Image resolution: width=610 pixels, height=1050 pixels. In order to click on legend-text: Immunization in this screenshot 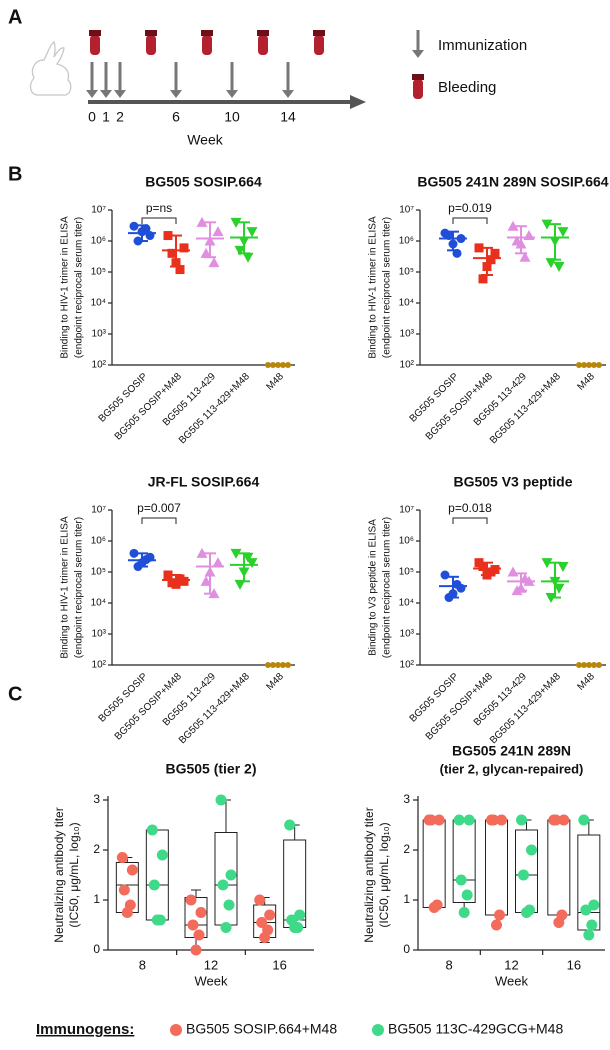, I will do `click(482, 45)`.